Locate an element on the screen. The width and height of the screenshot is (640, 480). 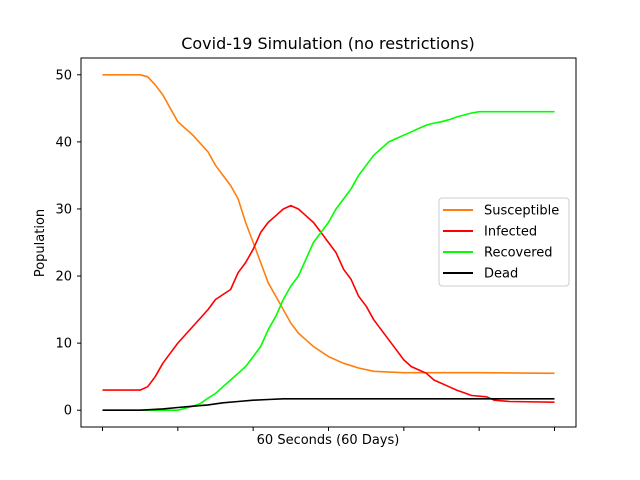
y-tick-label: 10 is located at coordinates (63, 344).